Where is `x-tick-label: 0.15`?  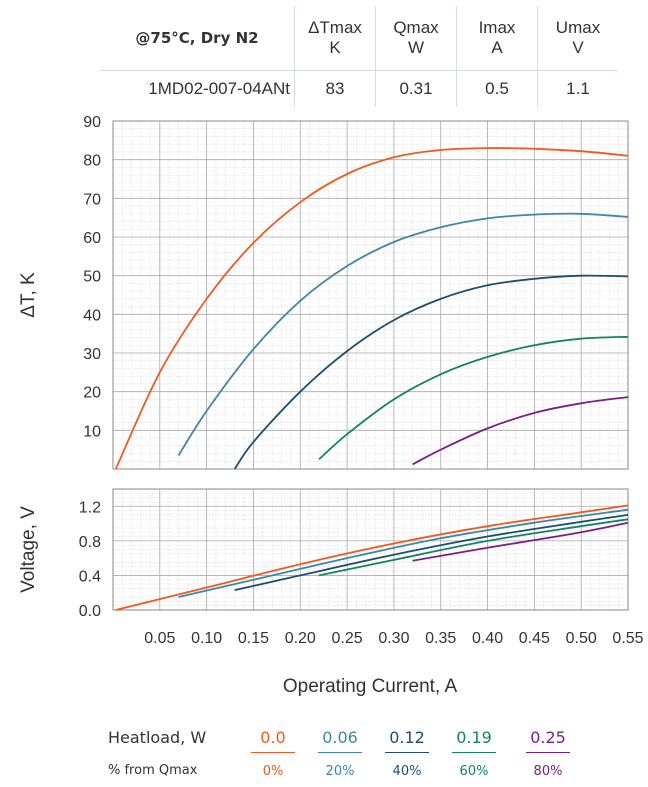 x-tick-label: 0.15 is located at coordinates (253, 638).